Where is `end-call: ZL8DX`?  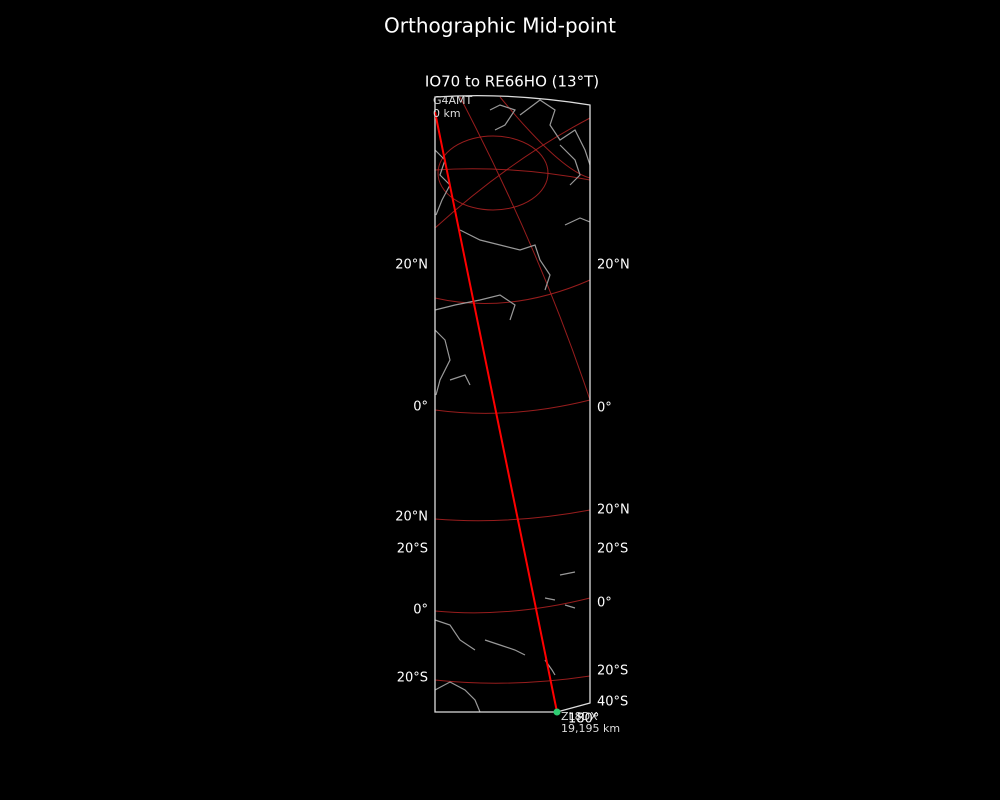 end-call: ZL8DX is located at coordinates (579, 716).